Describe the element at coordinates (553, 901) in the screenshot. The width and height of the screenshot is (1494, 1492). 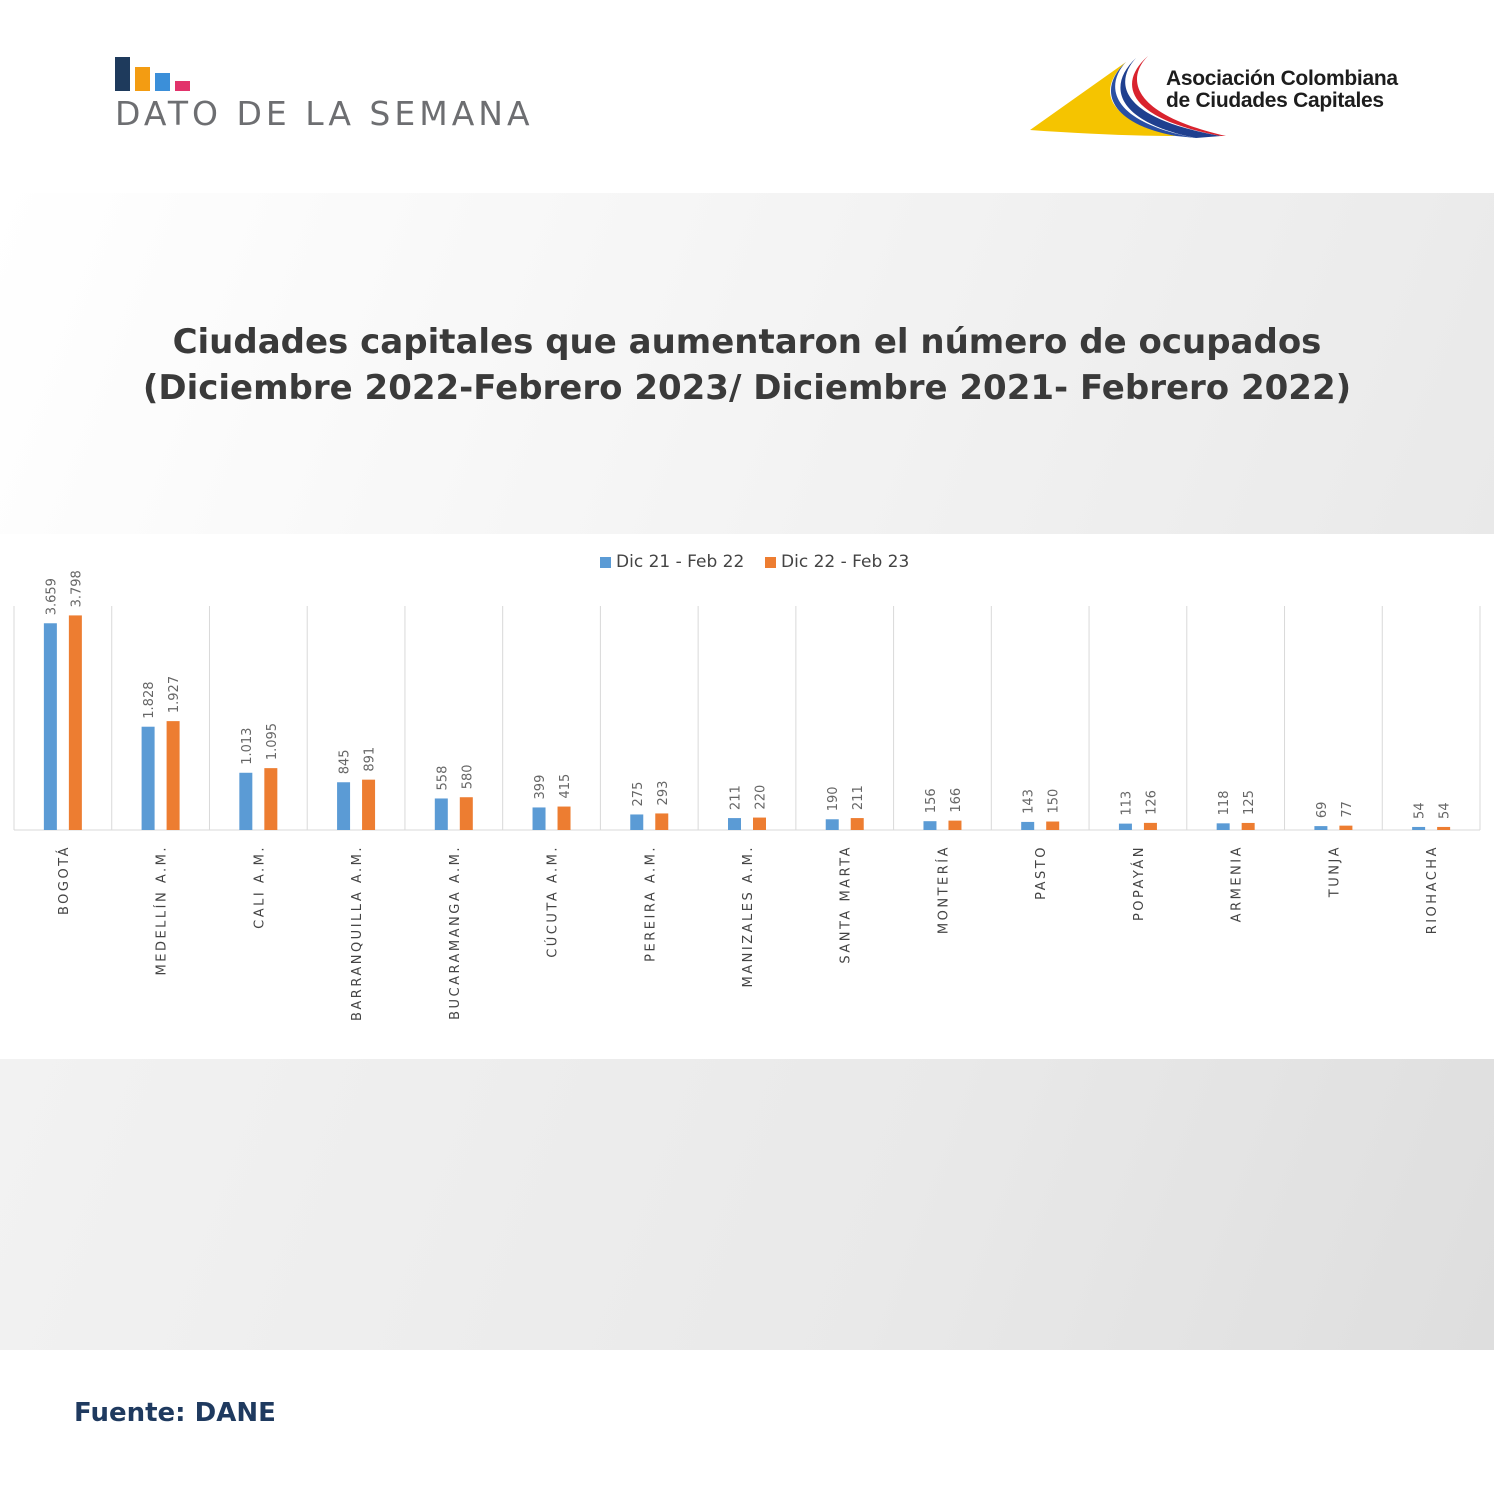
I see `x-tick-label: CÚCUTA A.M.` at that location.